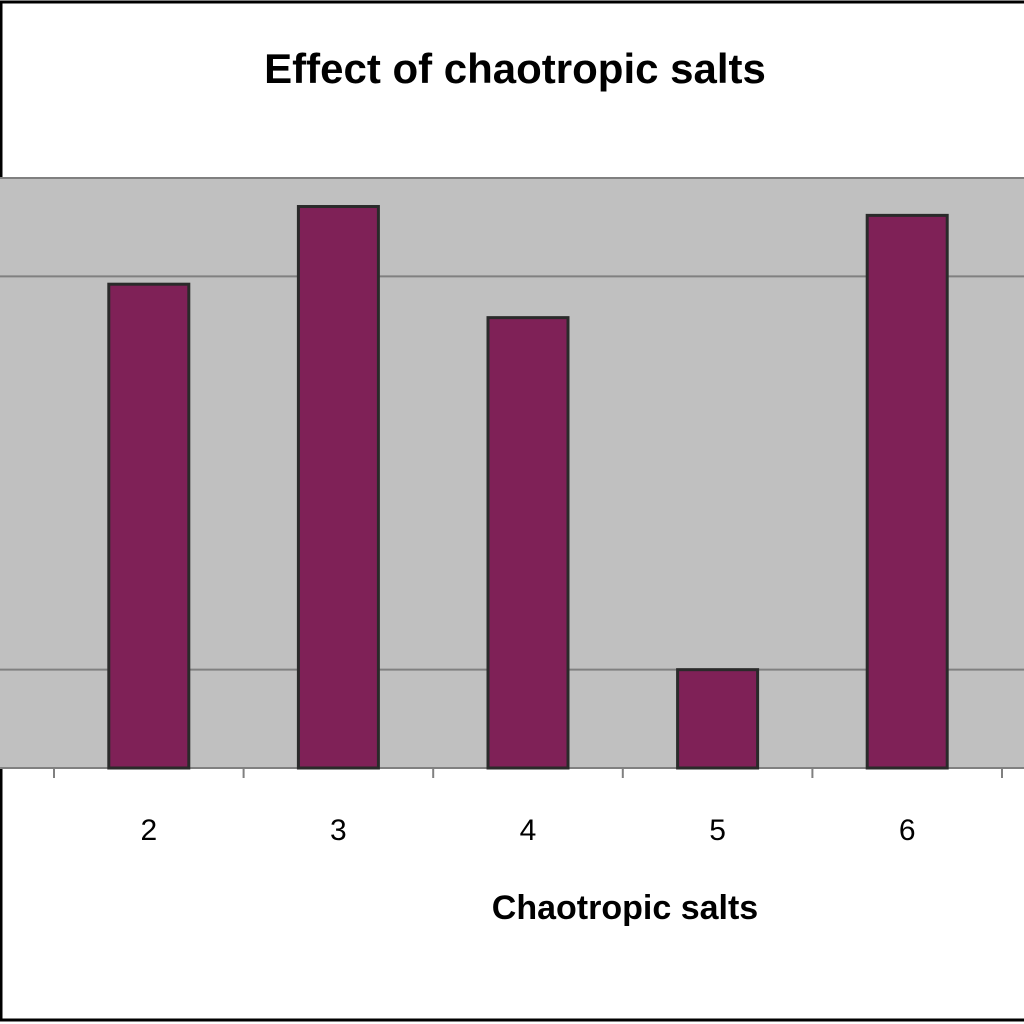 The width and height of the screenshot is (1024, 1024). What do you see at coordinates (515, 68) in the screenshot?
I see `chart-title: Effect of chaotropic salts` at bounding box center [515, 68].